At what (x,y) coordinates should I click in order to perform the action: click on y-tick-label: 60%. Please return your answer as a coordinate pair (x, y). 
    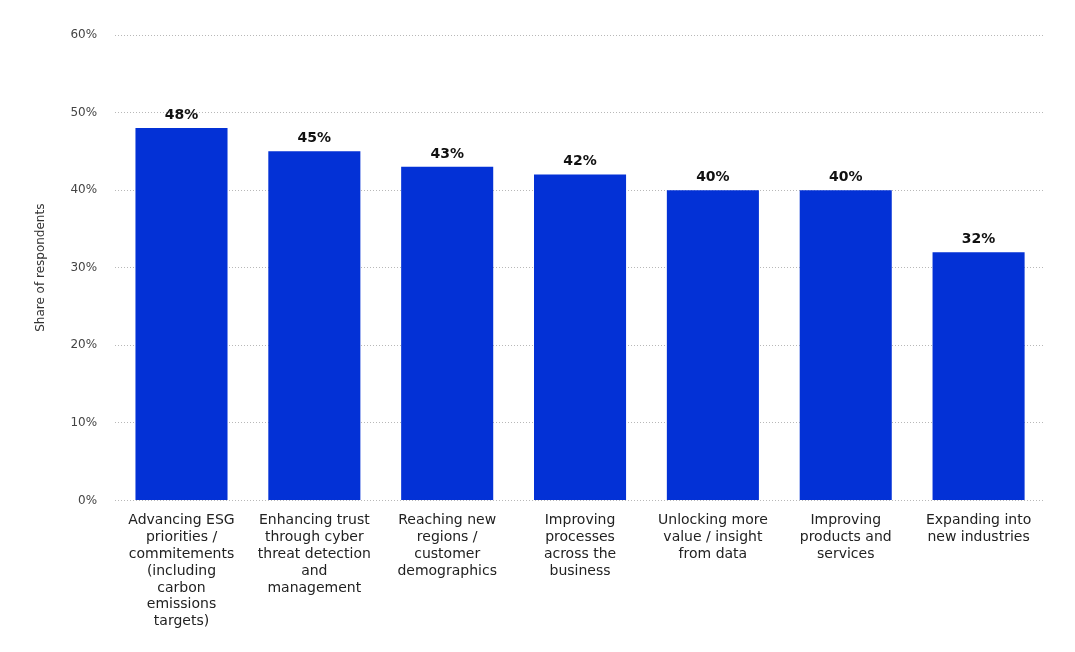
    Looking at the image, I should click on (84, 34).